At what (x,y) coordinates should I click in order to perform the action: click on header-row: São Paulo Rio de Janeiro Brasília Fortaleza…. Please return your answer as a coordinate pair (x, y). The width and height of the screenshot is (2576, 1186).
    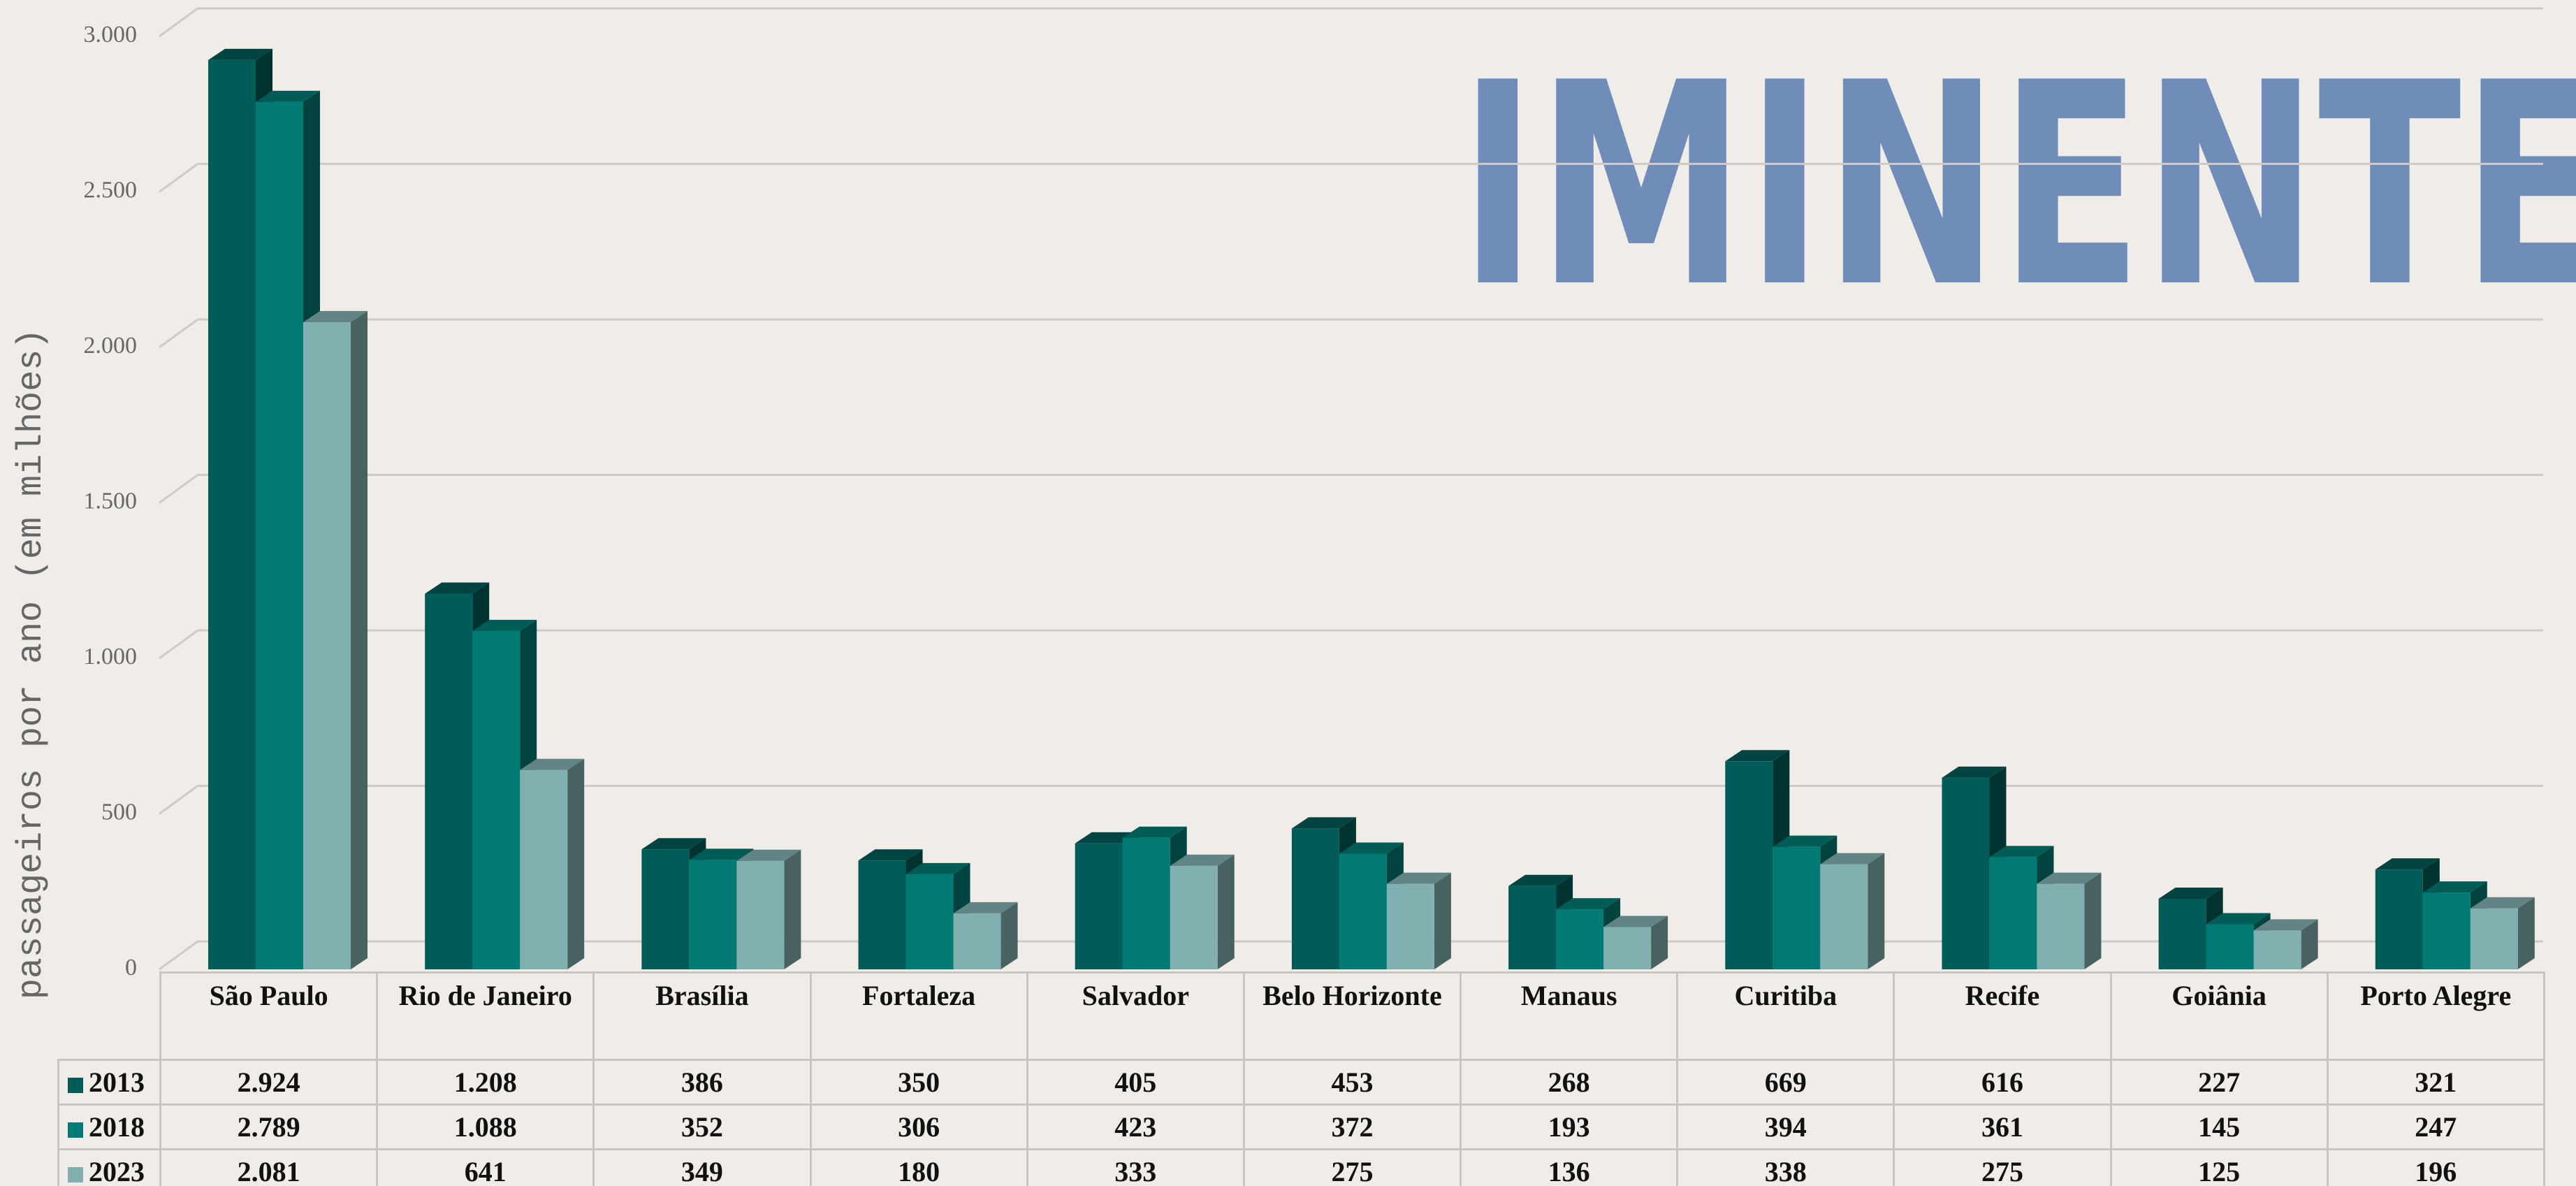
    Looking at the image, I should click on (1301, 1016).